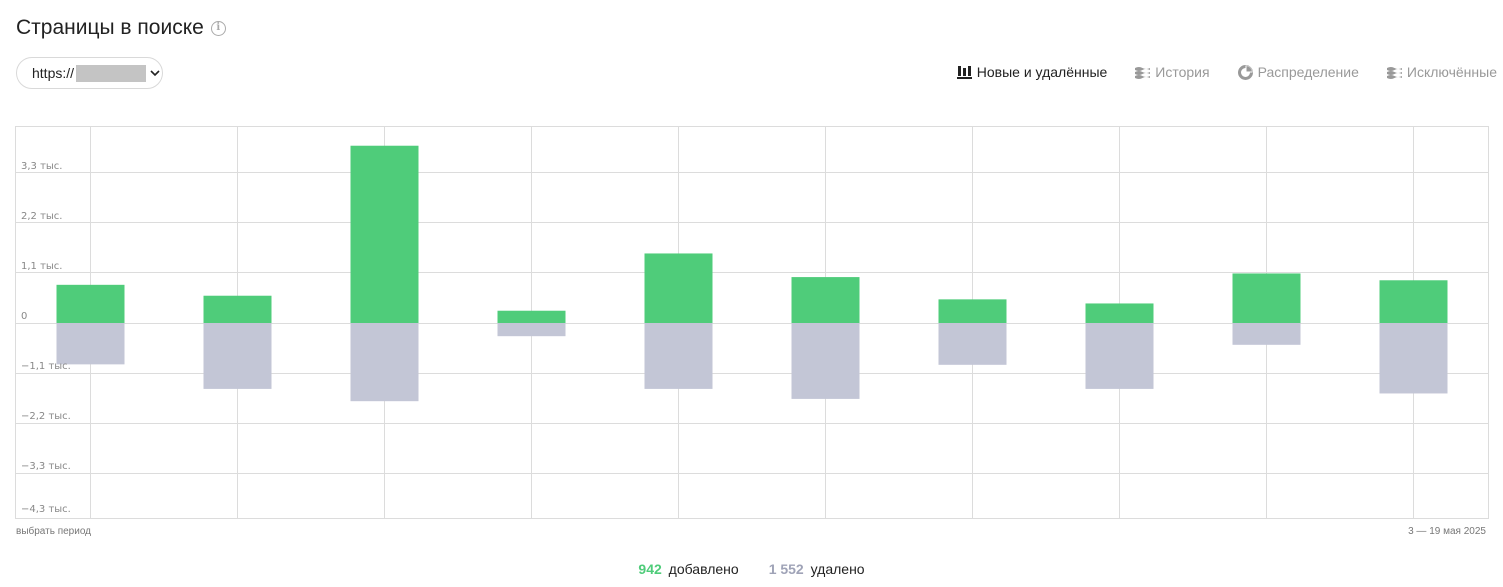 Image resolution: width=1503 pixels, height=587 pixels. I want to click on y-tick-label: 3,3 тыс., so click(41, 166).